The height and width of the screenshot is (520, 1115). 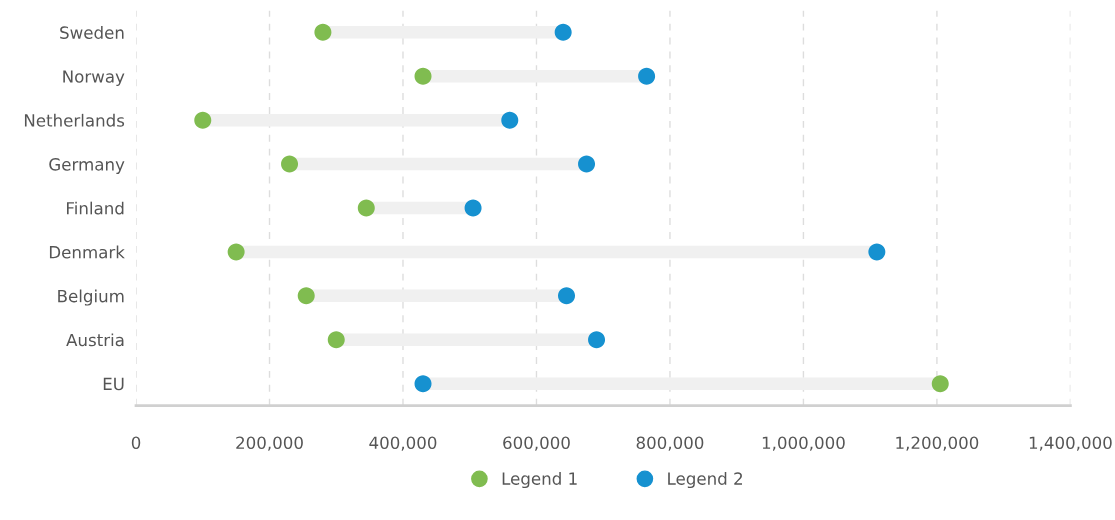 I want to click on x-tick-label: 1,000,000, so click(x=803, y=443).